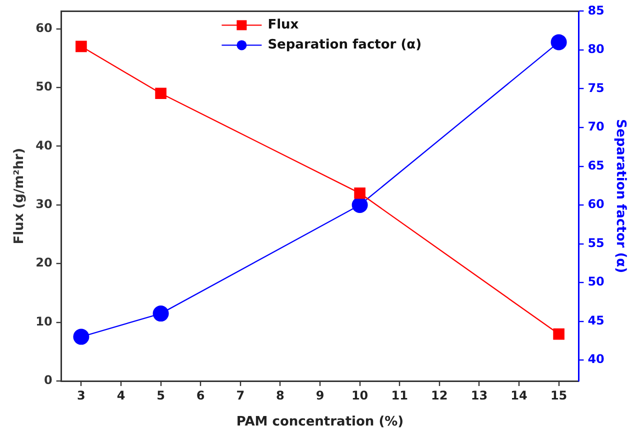  What do you see at coordinates (280, 395) in the screenshot?
I see `x-tick-label: 8` at bounding box center [280, 395].